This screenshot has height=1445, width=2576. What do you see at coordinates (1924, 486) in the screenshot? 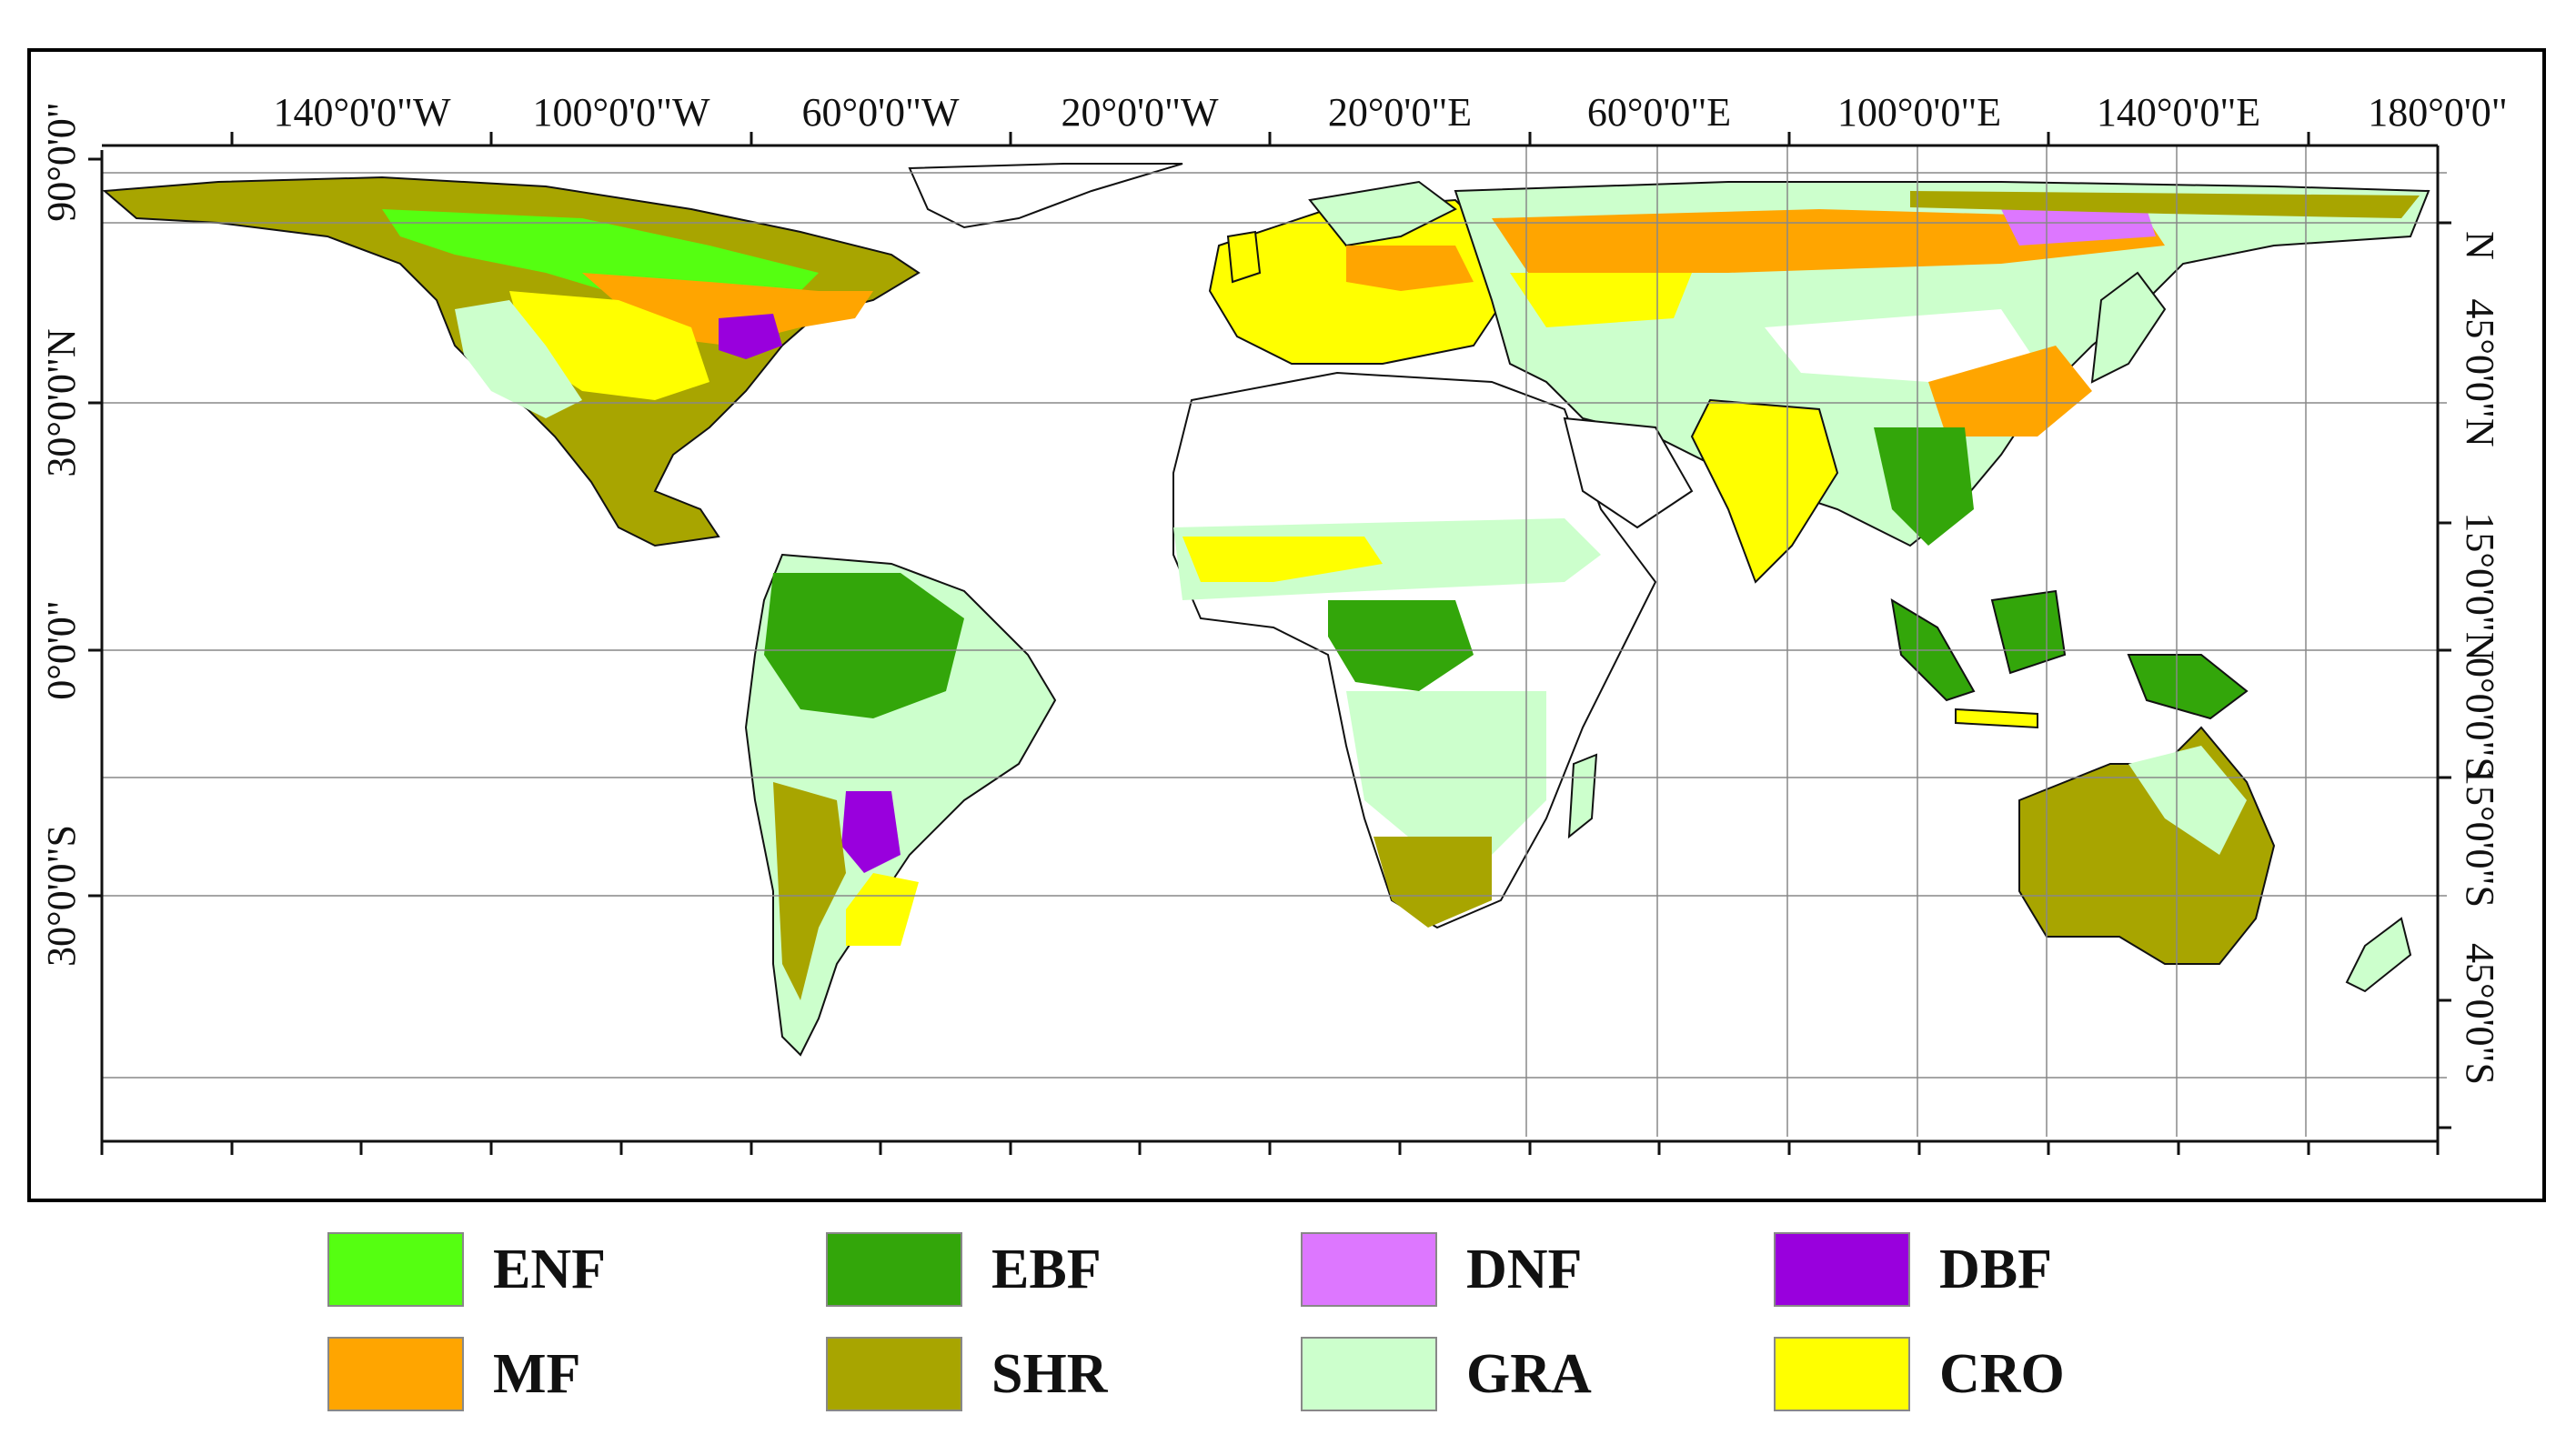
I see `se-asia-ebf` at bounding box center [1924, 486].